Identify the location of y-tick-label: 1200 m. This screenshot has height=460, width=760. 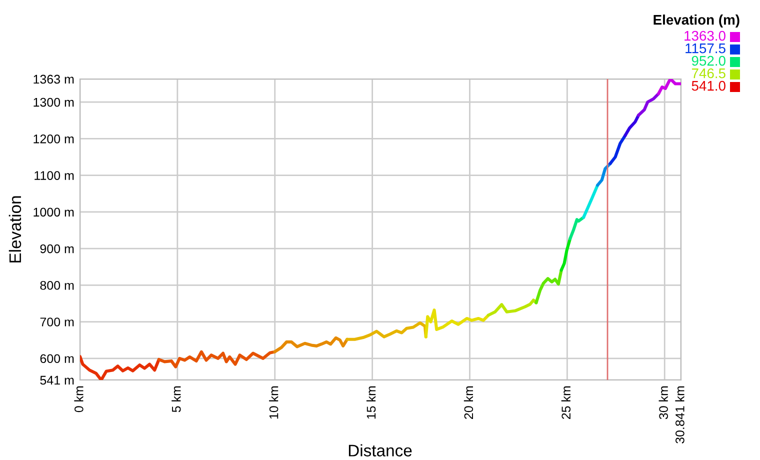
(54, 139).